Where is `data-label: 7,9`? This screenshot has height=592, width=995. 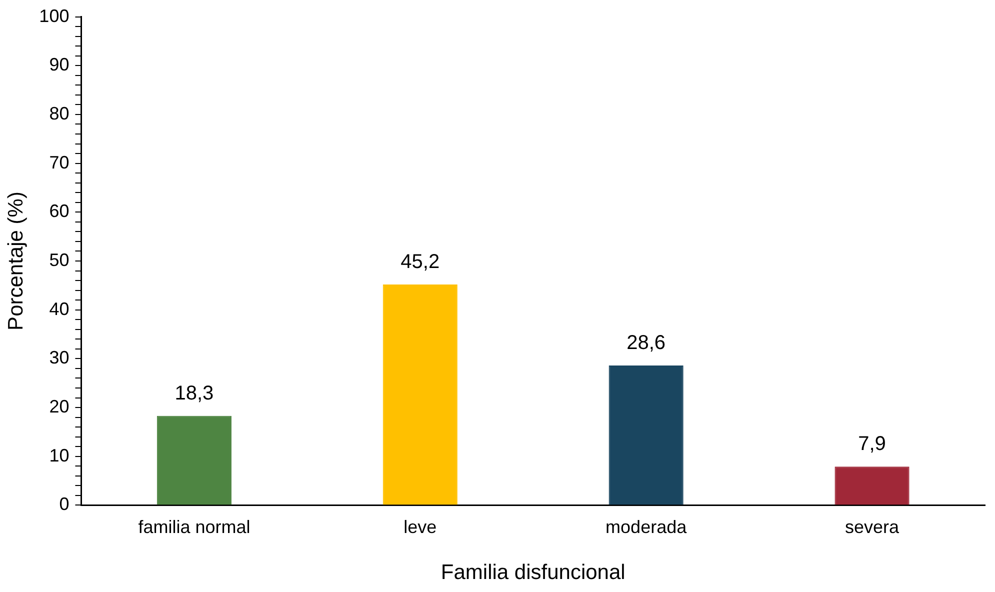 data-label: 7,9 is located at coordinates (872, 444).